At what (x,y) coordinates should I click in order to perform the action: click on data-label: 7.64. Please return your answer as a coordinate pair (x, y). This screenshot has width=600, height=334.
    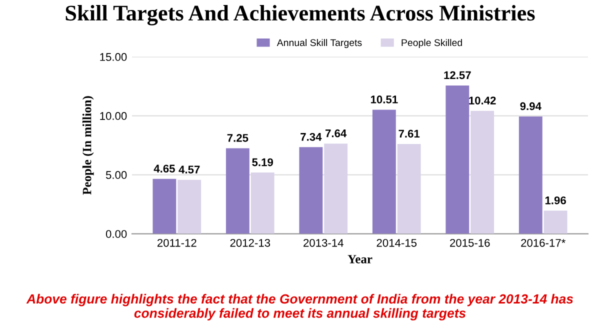
    Looking at the image, I should click on (336, 133).